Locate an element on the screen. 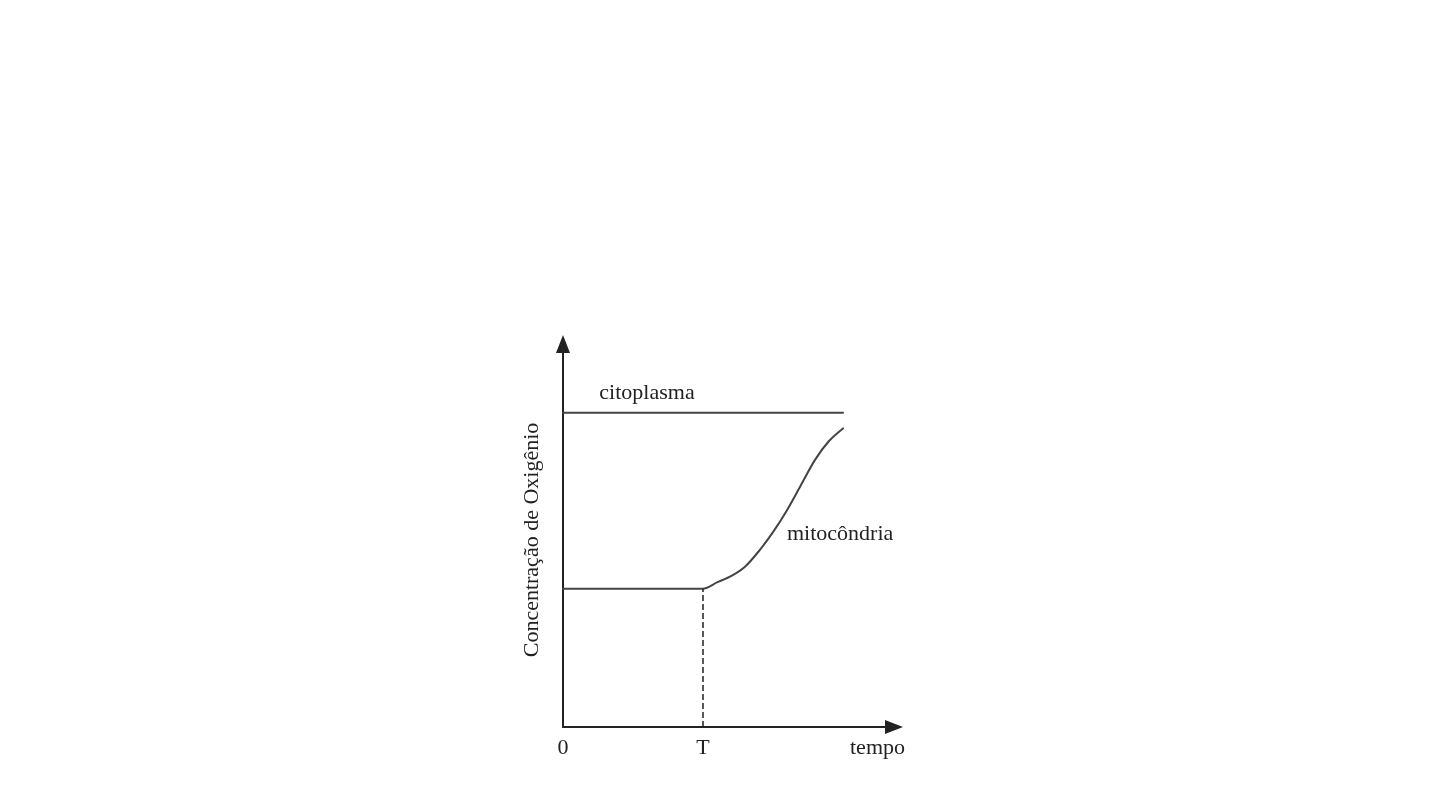 This screenshot has width=1440, height=810. y-axis-title: Concentração de Oxigênio is located at coordinates (530, 540).